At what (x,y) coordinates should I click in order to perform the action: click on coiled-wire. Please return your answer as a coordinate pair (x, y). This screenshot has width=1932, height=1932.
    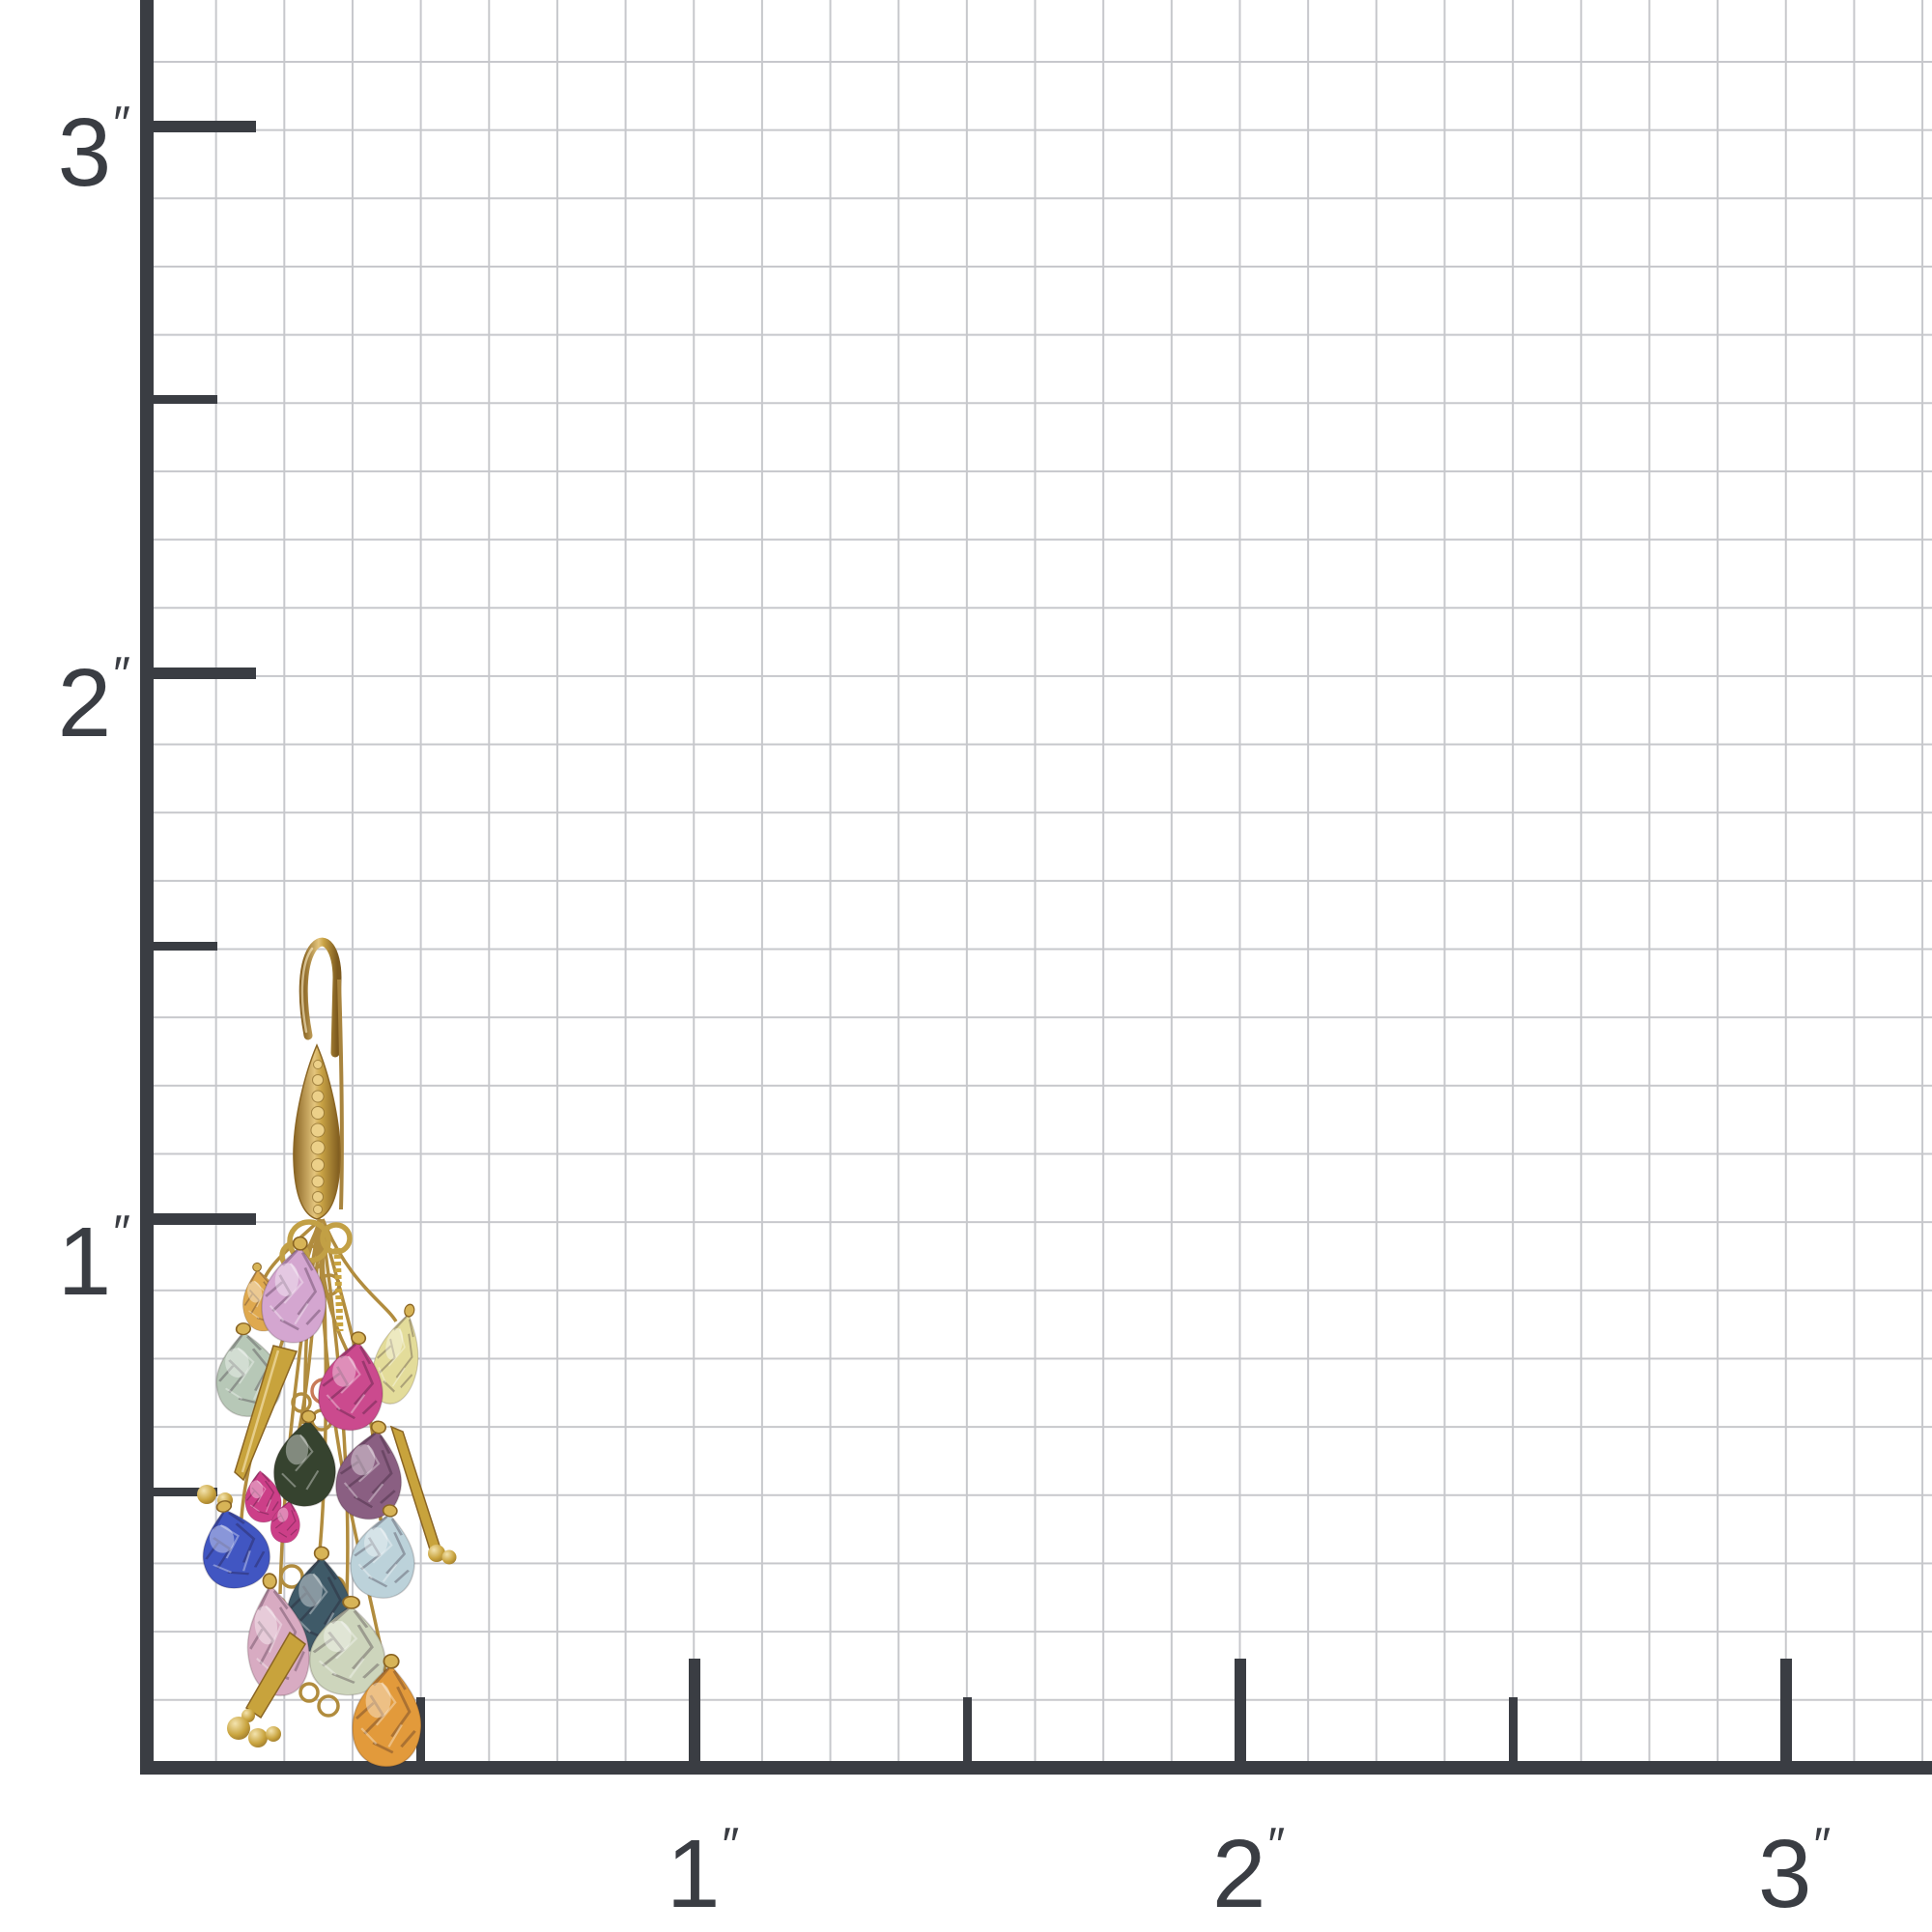
    Looking at the image, I should click on (338, 1289).